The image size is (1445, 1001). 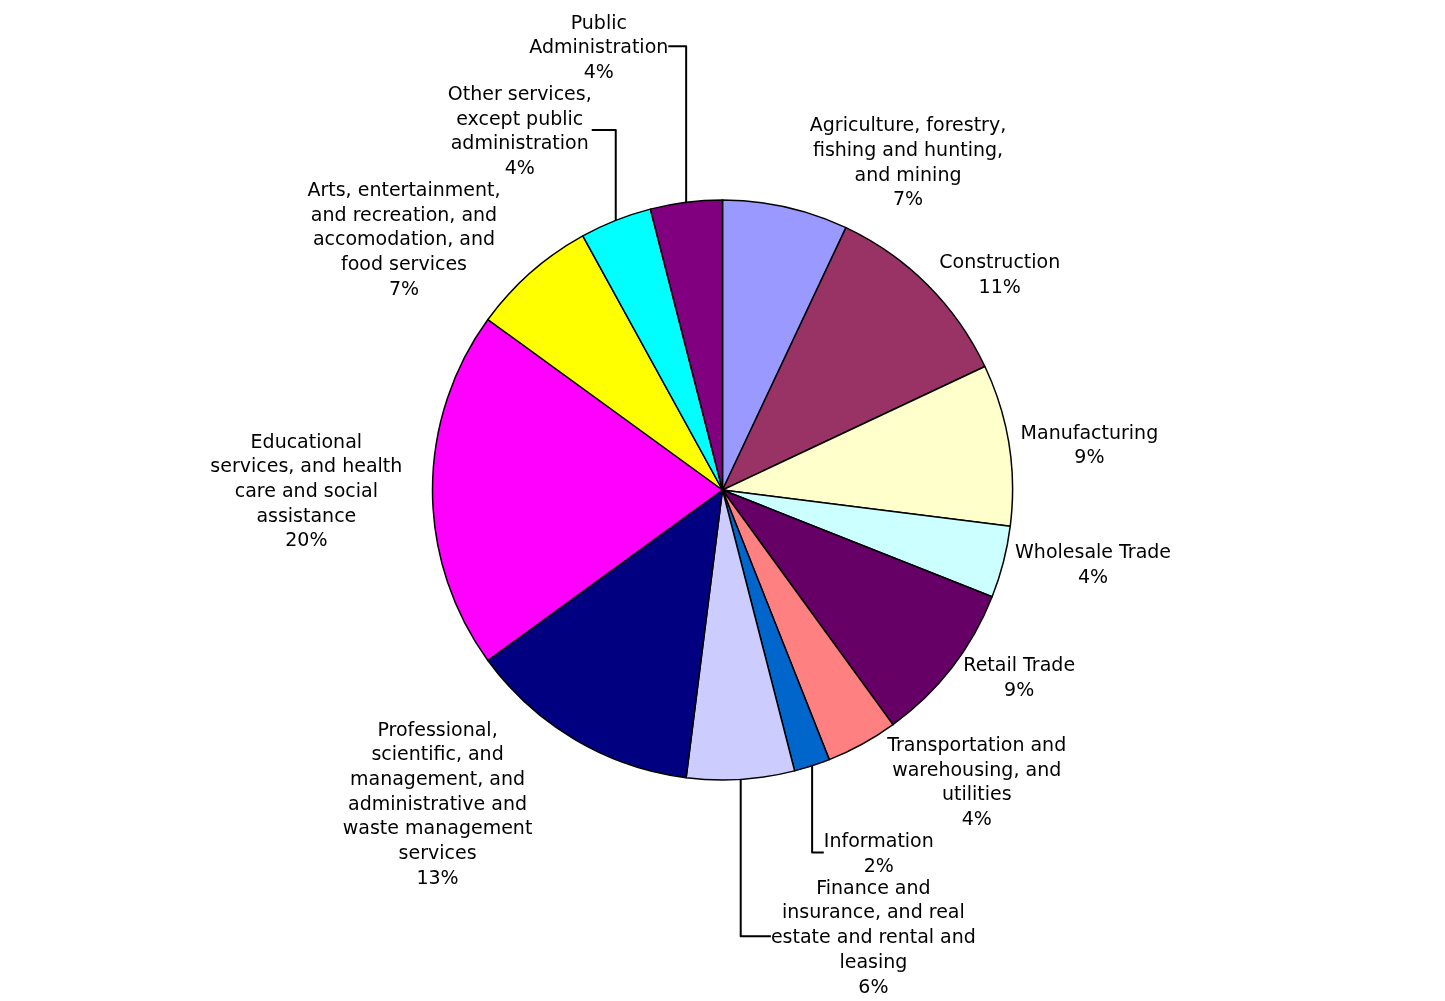 I want to click on slice-label: Information, so click(x=878, y=840).